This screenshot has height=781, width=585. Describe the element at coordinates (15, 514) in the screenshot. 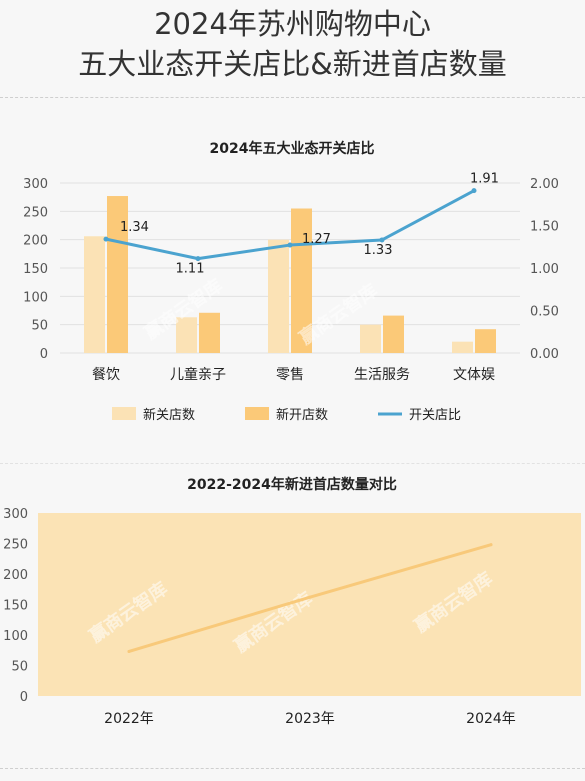

I see `y-tick-label: 300` at that location.